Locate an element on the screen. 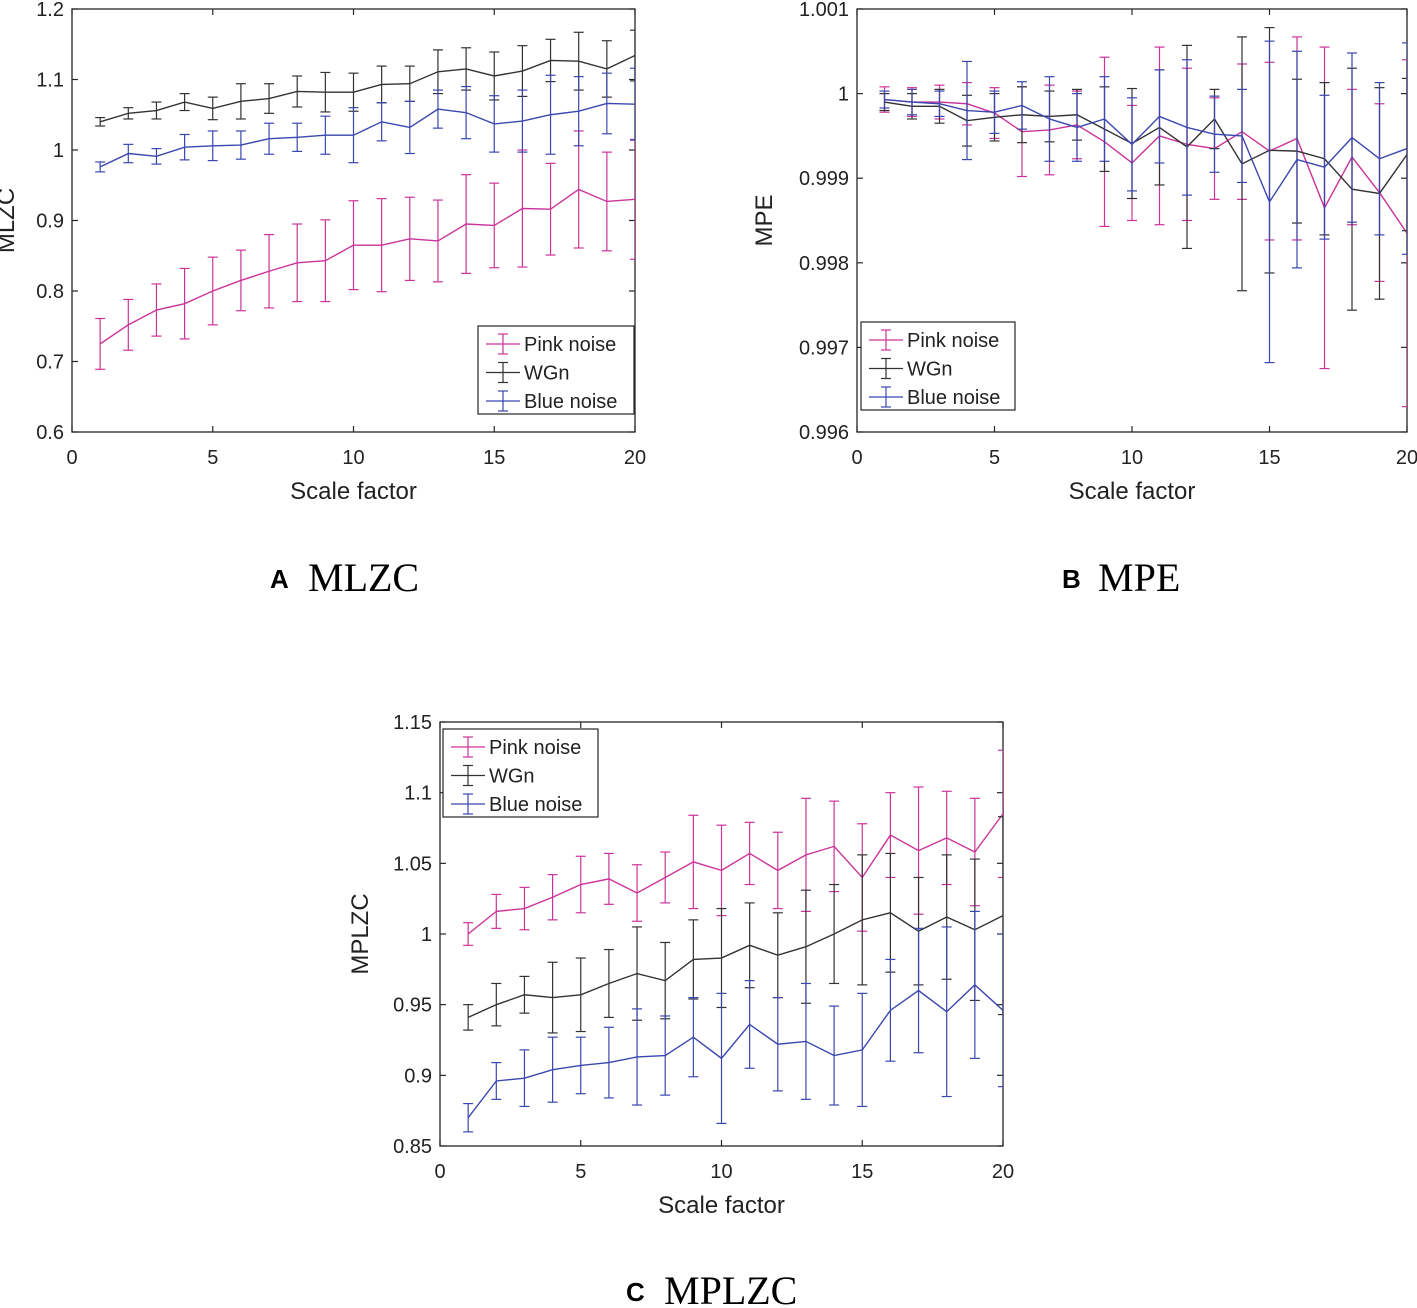 This screenshot has height=1308, width=1417. y-tick-label: 0.6 is located at coordinates (50, 433).